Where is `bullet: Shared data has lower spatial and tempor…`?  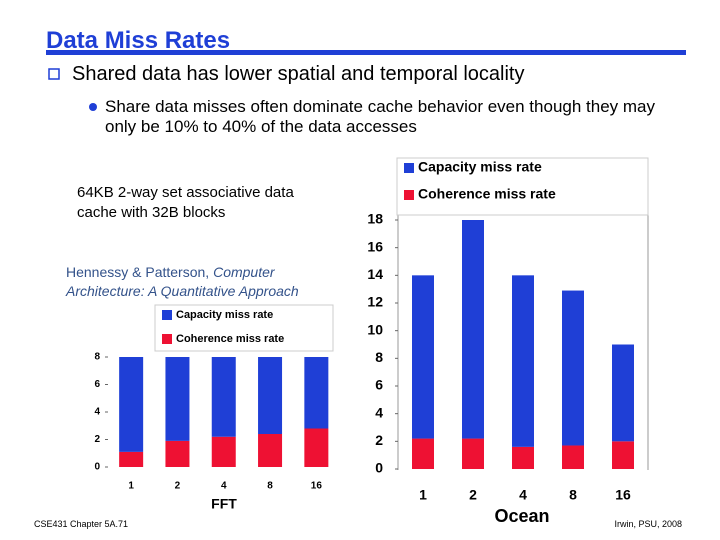 bullet: Shared data has lower spatial and tempor… is located at coordinates (298, 74).